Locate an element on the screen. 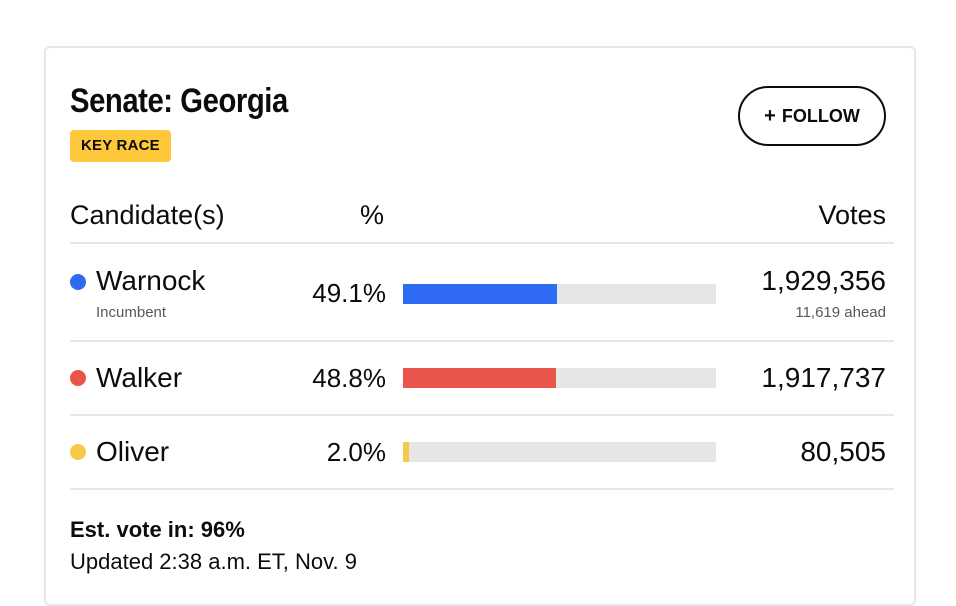 The image size is (956, 606). candidate-name: Oliver is located at coordinates (133, 451).